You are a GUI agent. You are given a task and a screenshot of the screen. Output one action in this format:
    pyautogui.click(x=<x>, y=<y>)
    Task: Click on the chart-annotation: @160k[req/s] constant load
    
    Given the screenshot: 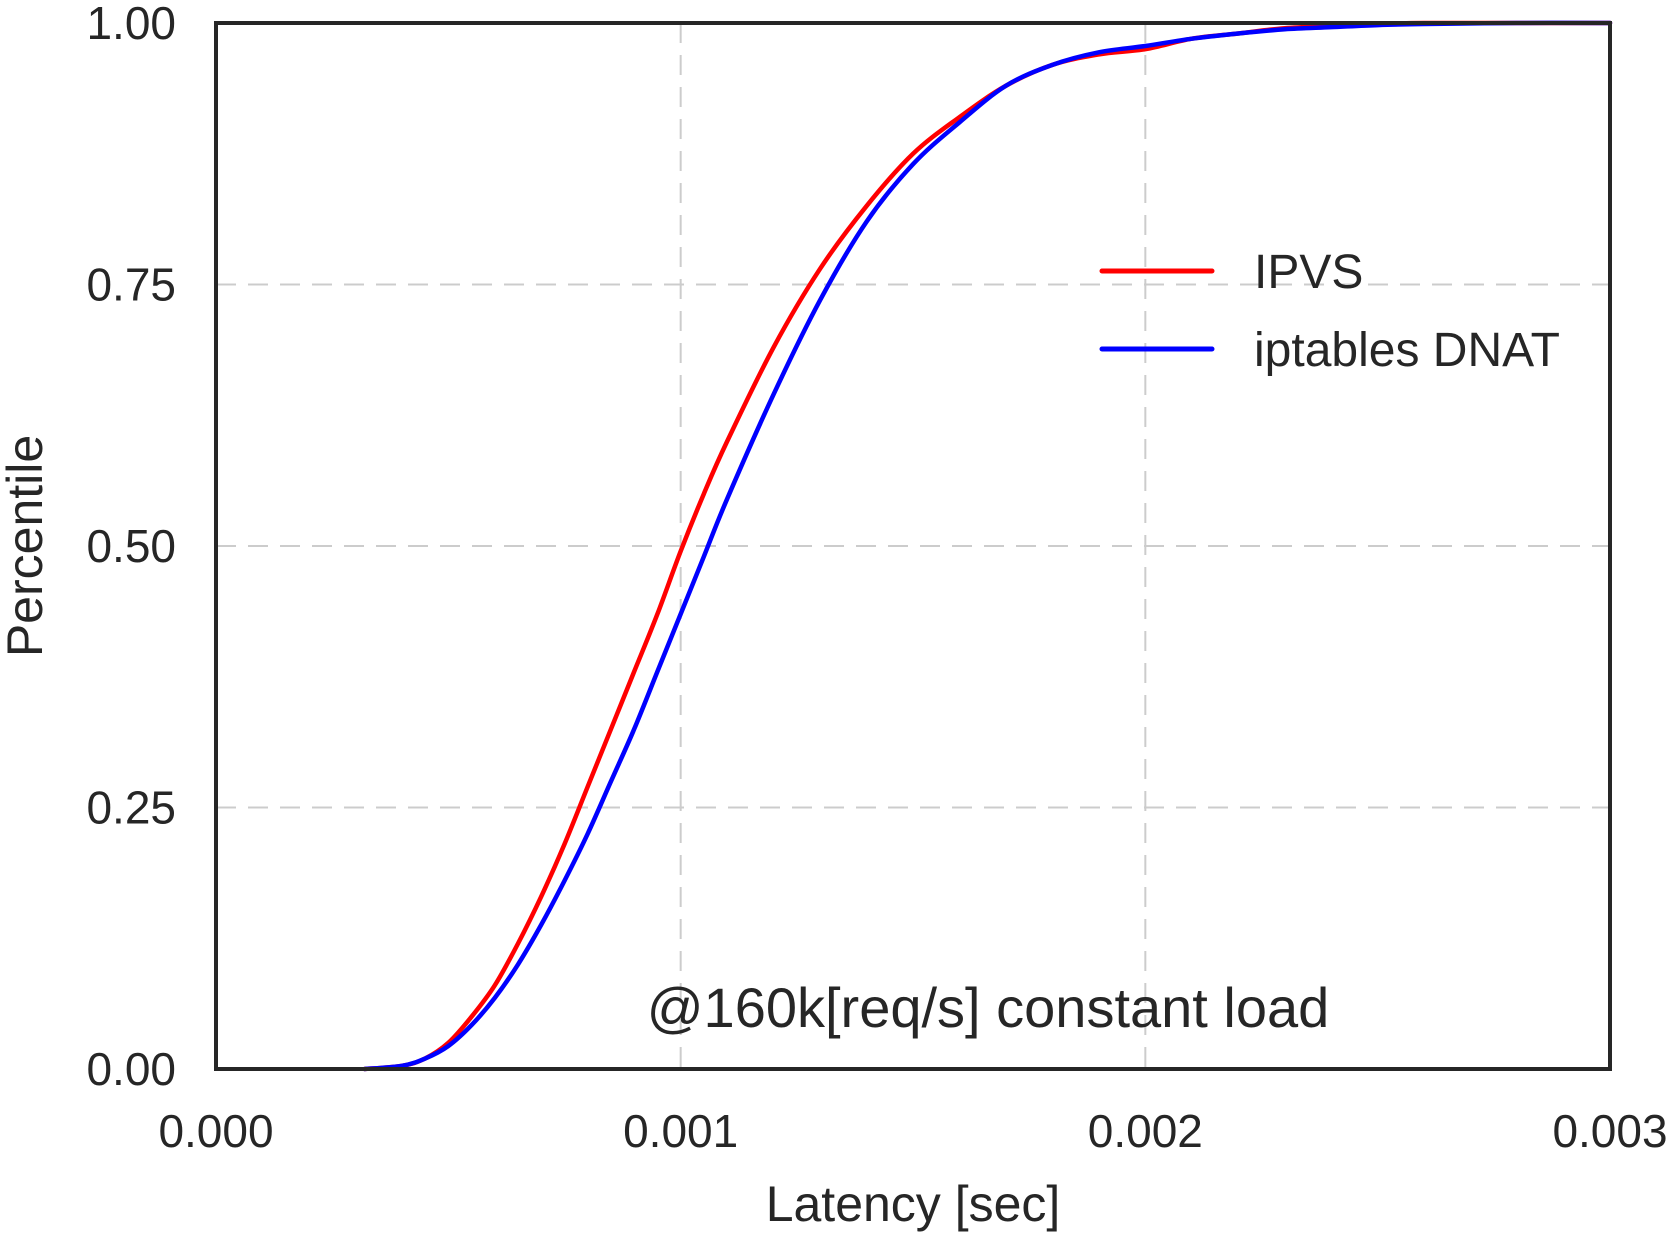 What is the action you would take?
    pyautogui.click(x=988, y=1007)
    